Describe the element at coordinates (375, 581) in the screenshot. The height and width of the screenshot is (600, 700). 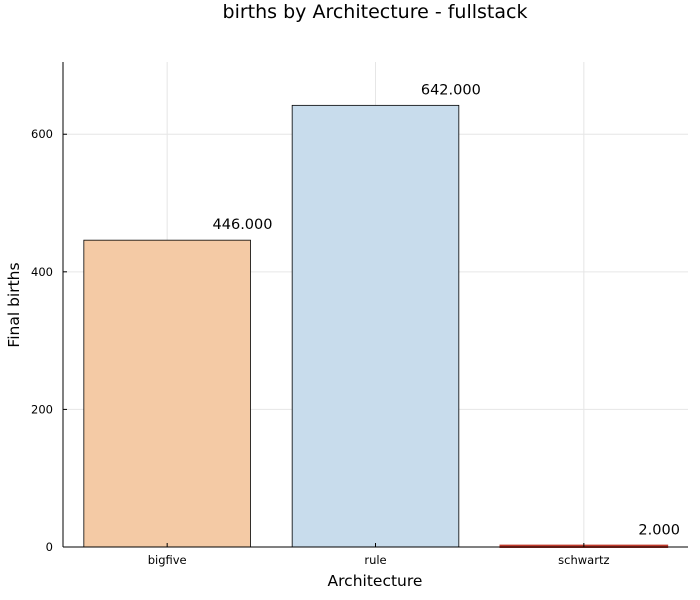
I see `x-axis-label: Architecture` at that location.